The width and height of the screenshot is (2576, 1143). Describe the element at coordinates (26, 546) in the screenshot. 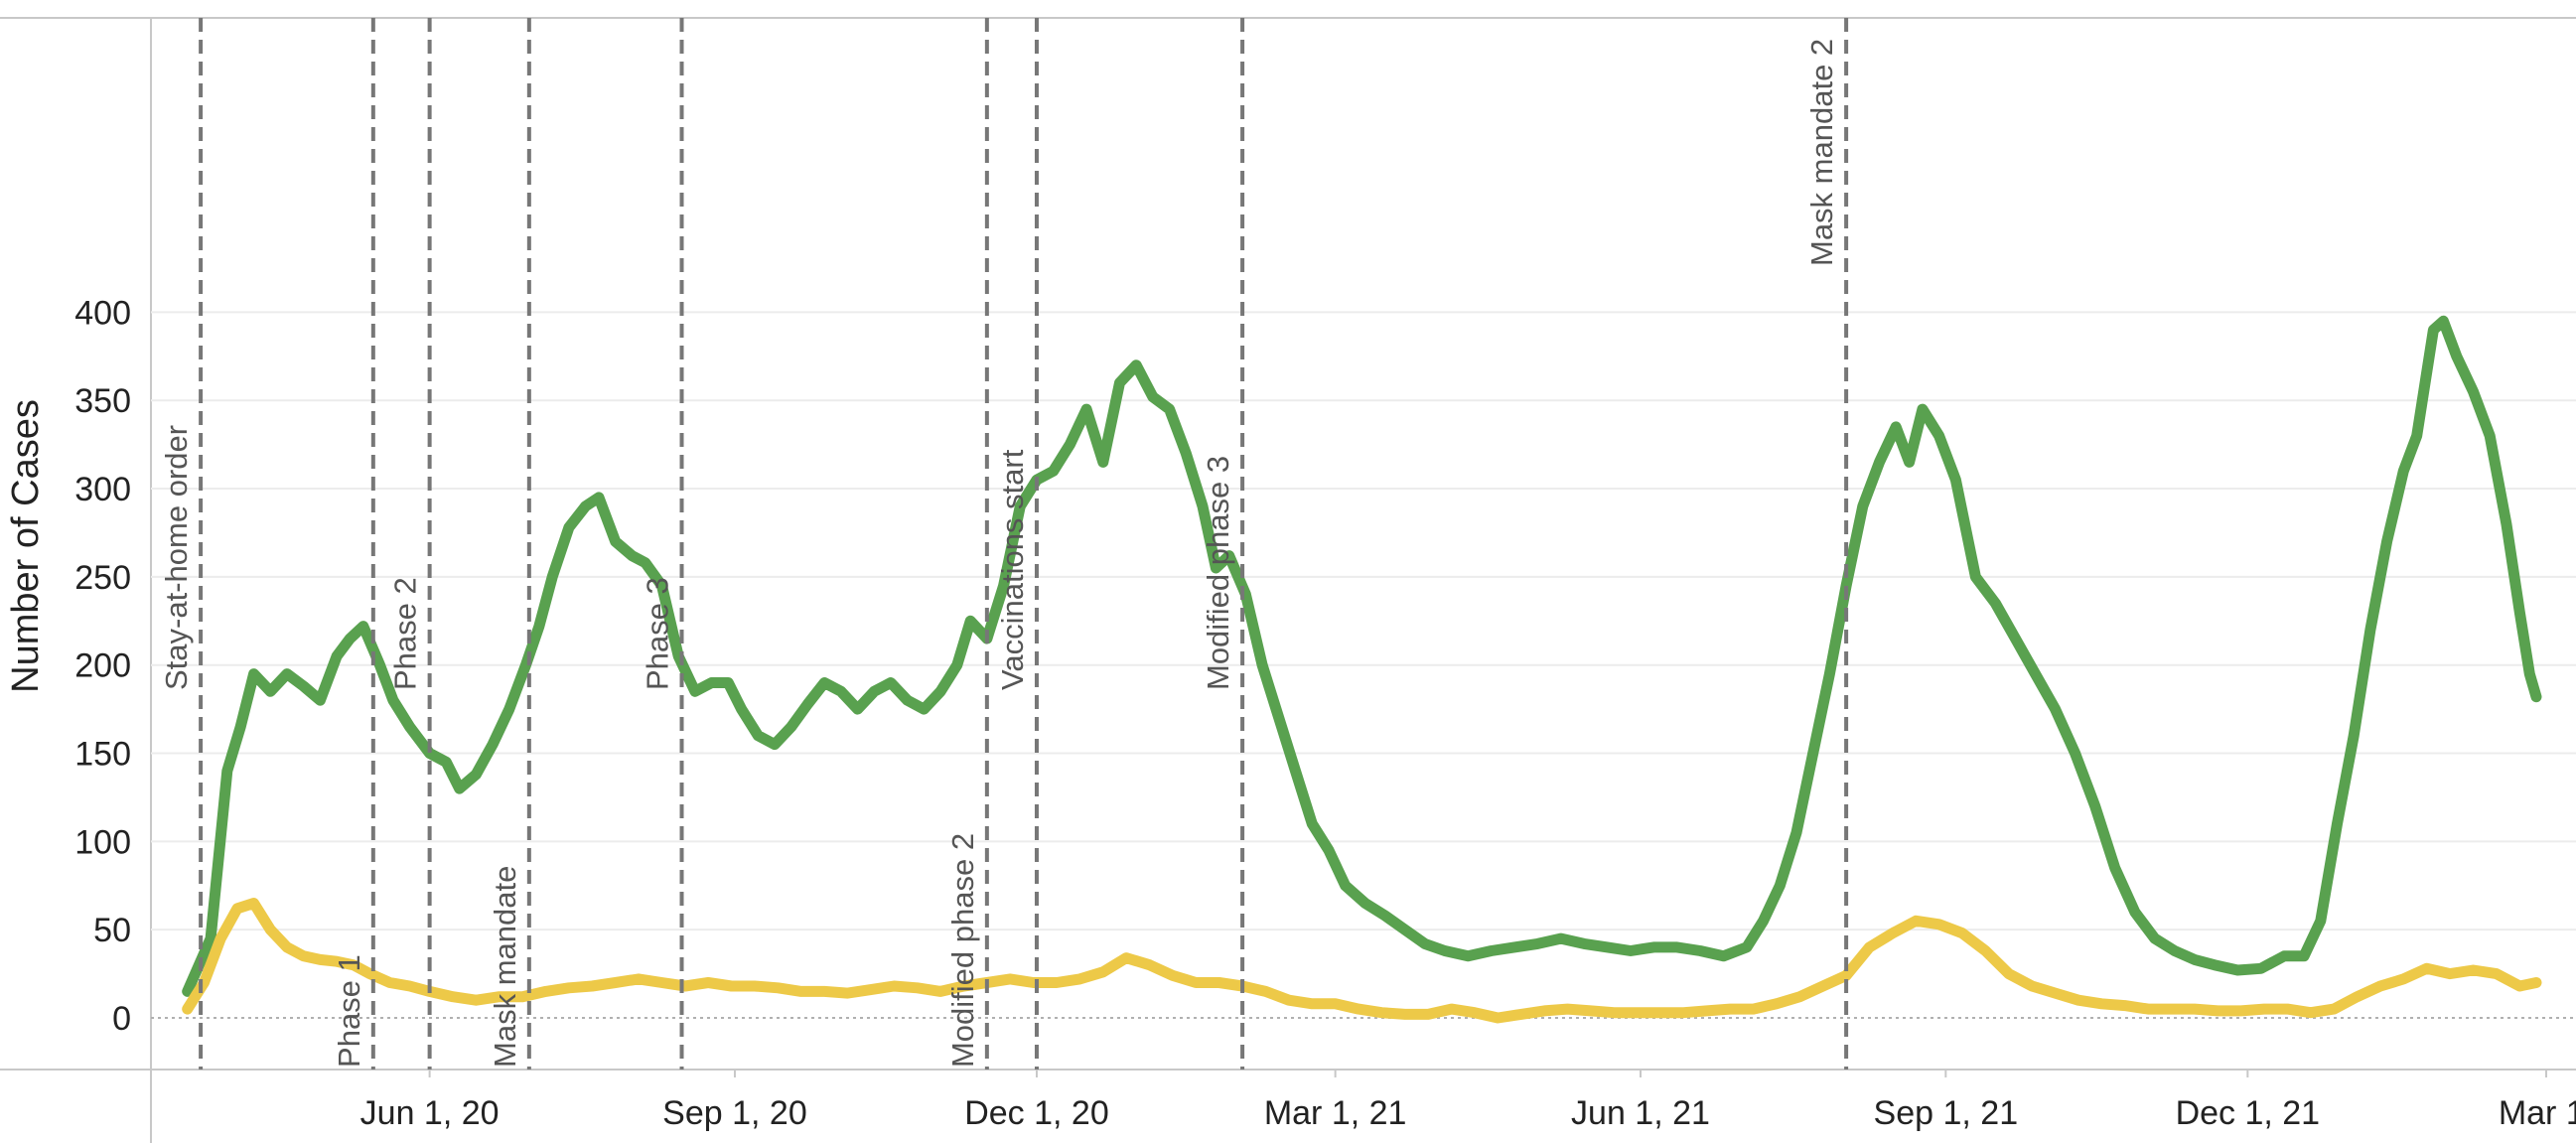

I see `y-axis-label: Number of Cases` at that location.